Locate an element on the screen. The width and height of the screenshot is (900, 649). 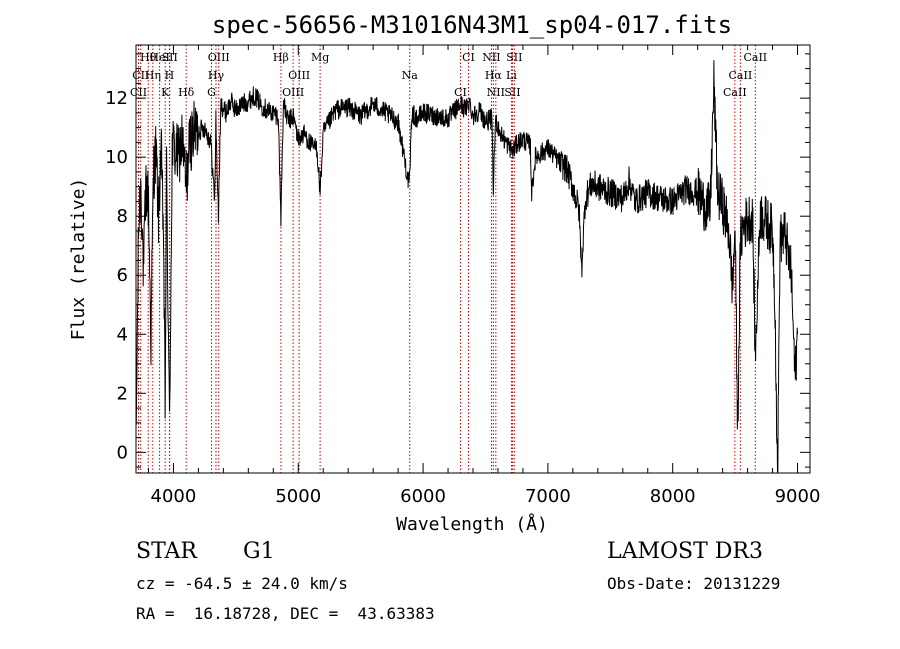
object-subclass: G1 is located at coordinates (259, 551).